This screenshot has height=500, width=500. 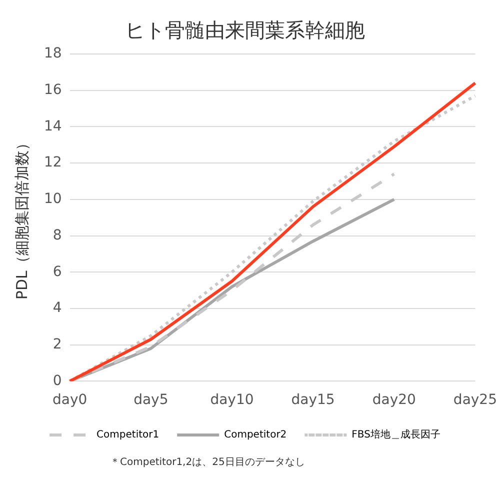 What do you see at coordinates (70, 400) in the screenshot?
I see `x-tick-label: day0` at bounding box center [70, 400].